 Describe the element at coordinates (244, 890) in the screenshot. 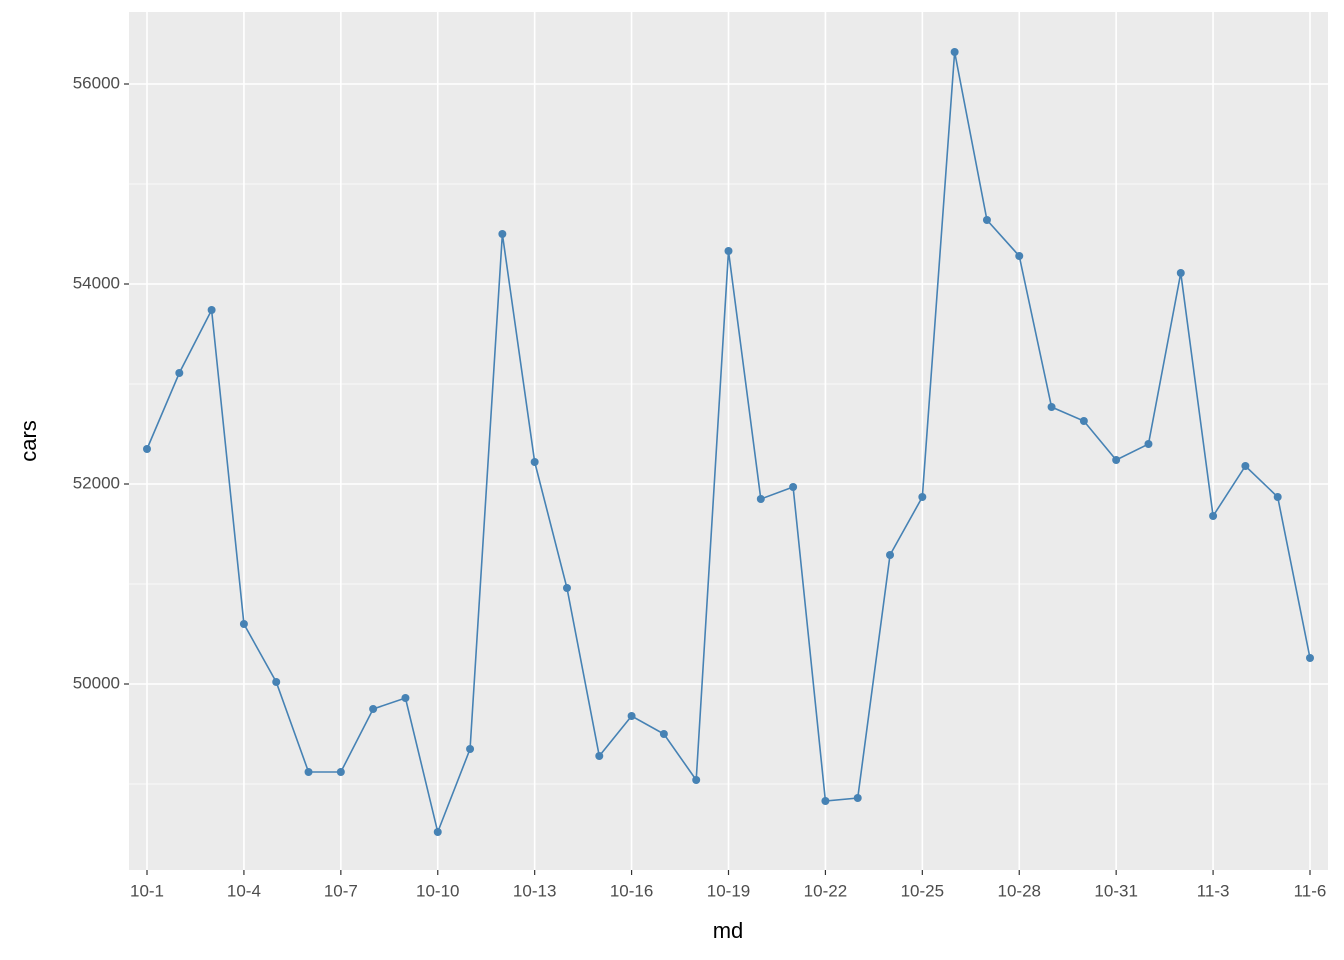

I see `x-tick-label: 10-4` at that location.